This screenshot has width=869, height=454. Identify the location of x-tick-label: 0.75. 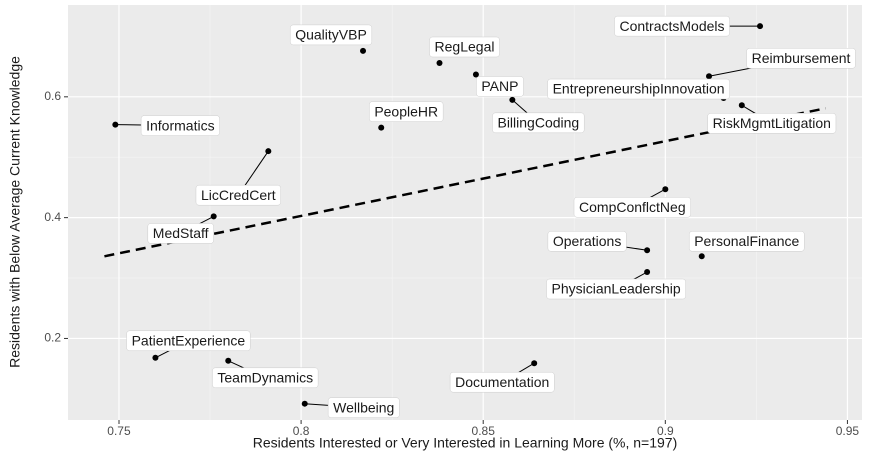
(119, 431).